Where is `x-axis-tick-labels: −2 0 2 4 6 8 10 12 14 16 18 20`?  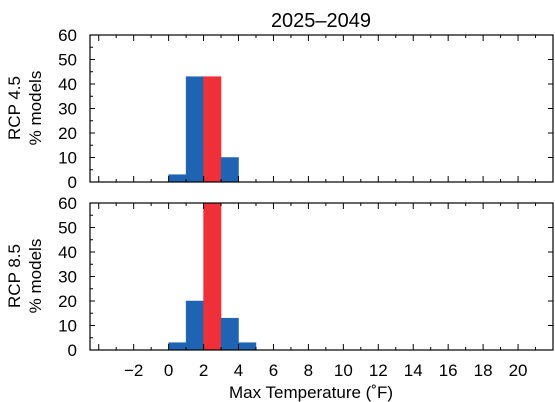
x-axis-tick-labels: −2 0 2 4 6 8 10 12 14 16 18 20 is located at coordinates (326, 370).